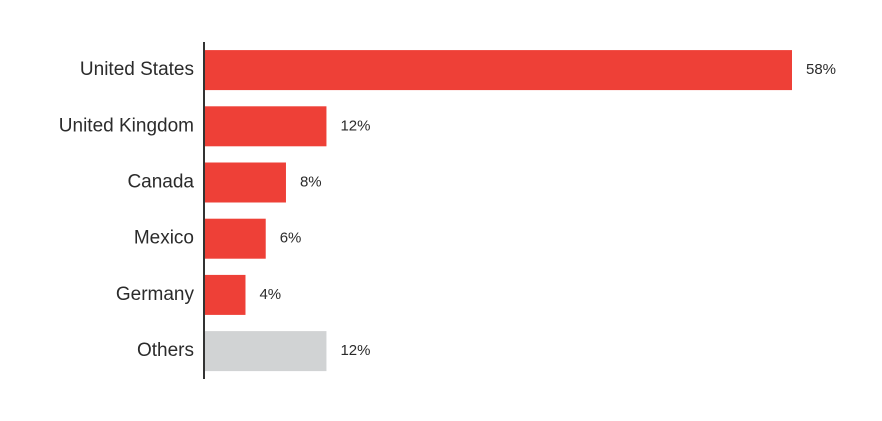 The width and height of the screenshot is (882, 421). I want to click on value-label: 6%, so click(291, 238).